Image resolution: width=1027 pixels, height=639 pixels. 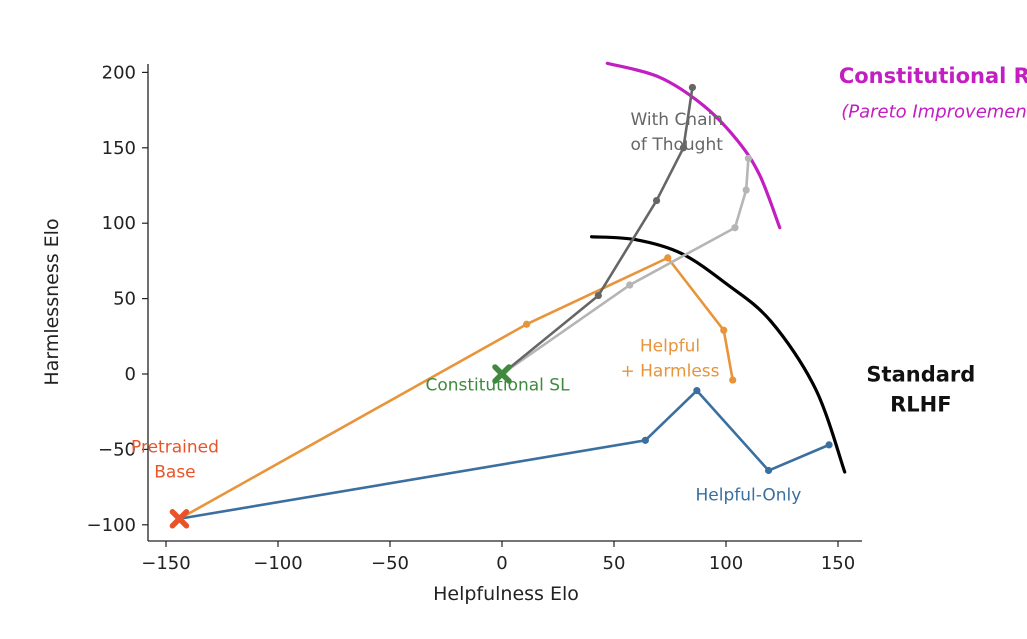 I want to click on x-tick-label: −100, so click(x=277, y=563).